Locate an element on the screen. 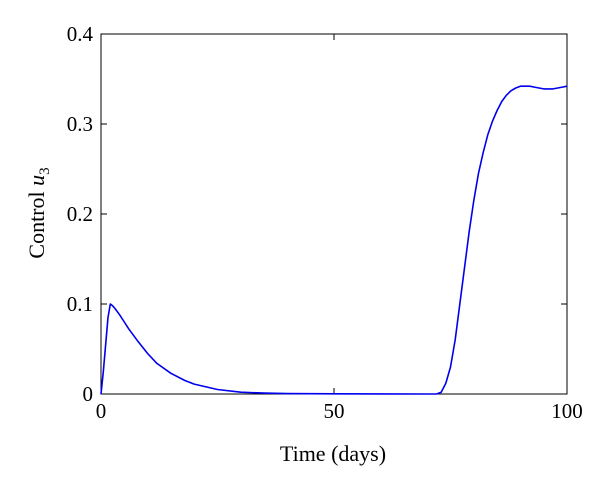 The height and width of the screenshot is (488, 600). y-axis-label: Control u3 is located at coordinates (38, 212).